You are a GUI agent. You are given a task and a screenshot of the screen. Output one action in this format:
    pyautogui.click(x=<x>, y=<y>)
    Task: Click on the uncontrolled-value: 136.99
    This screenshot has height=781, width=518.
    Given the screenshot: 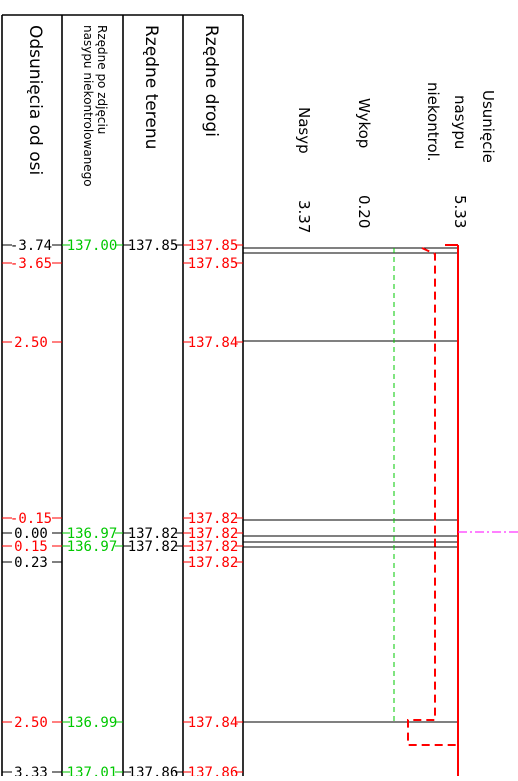 What is the action you would take?
    pyautogui.click(x=92, y=723)
    